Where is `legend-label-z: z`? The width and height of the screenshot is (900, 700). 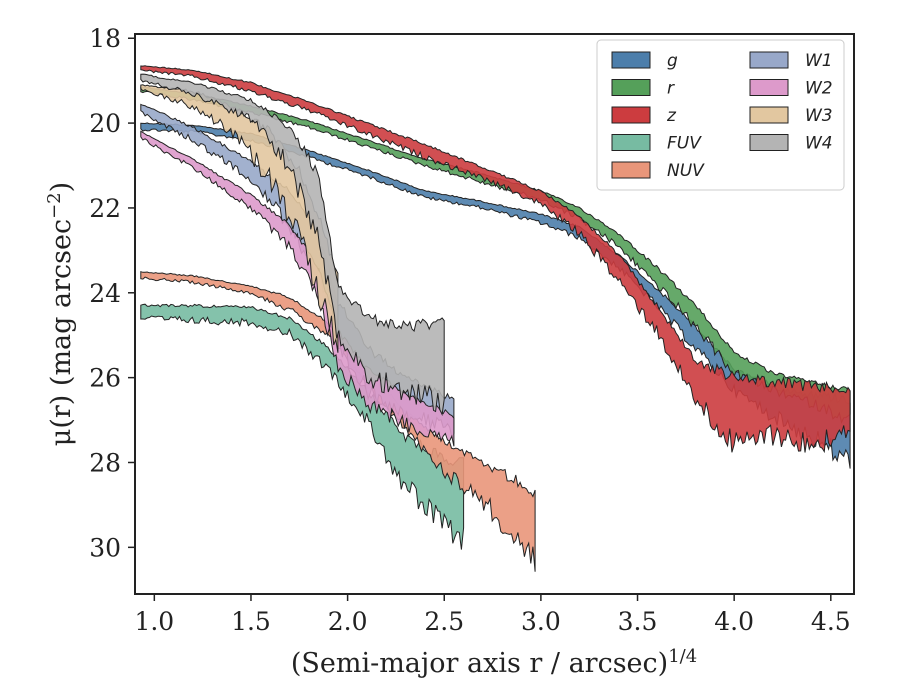
legend-label-z: z is located at coordinates (671, 116).